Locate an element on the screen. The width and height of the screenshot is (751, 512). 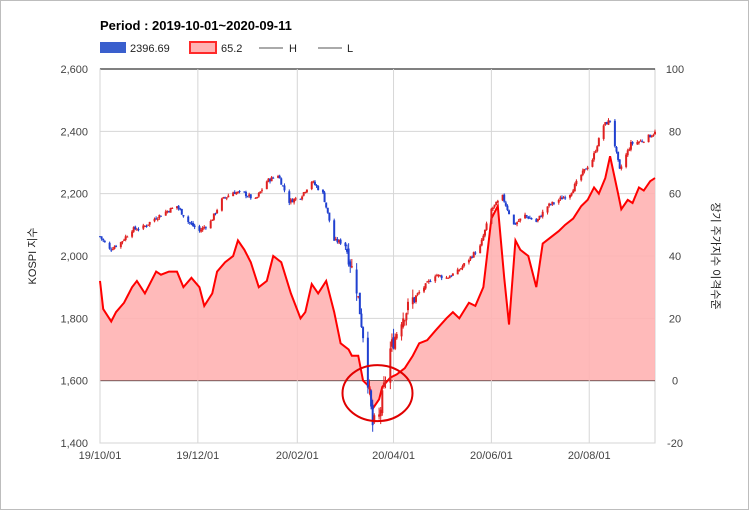
y-left-tick-label: 2,600 is located at coordinates (74, 70).